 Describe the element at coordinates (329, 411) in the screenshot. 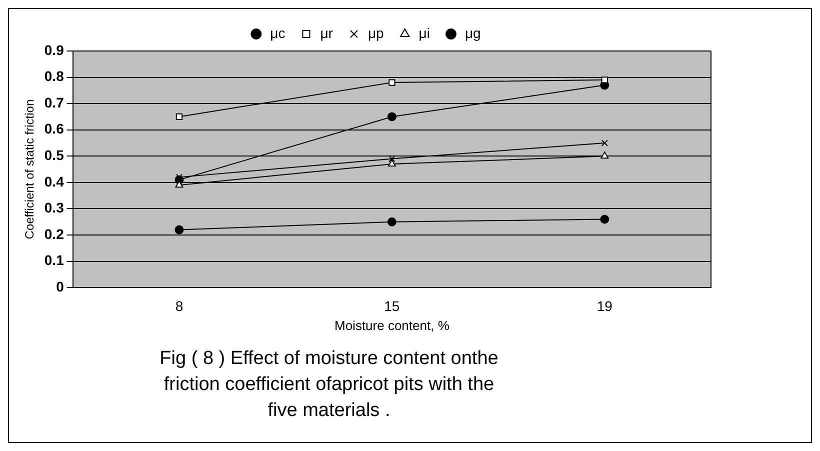

I see `text: five materials .` at that location.